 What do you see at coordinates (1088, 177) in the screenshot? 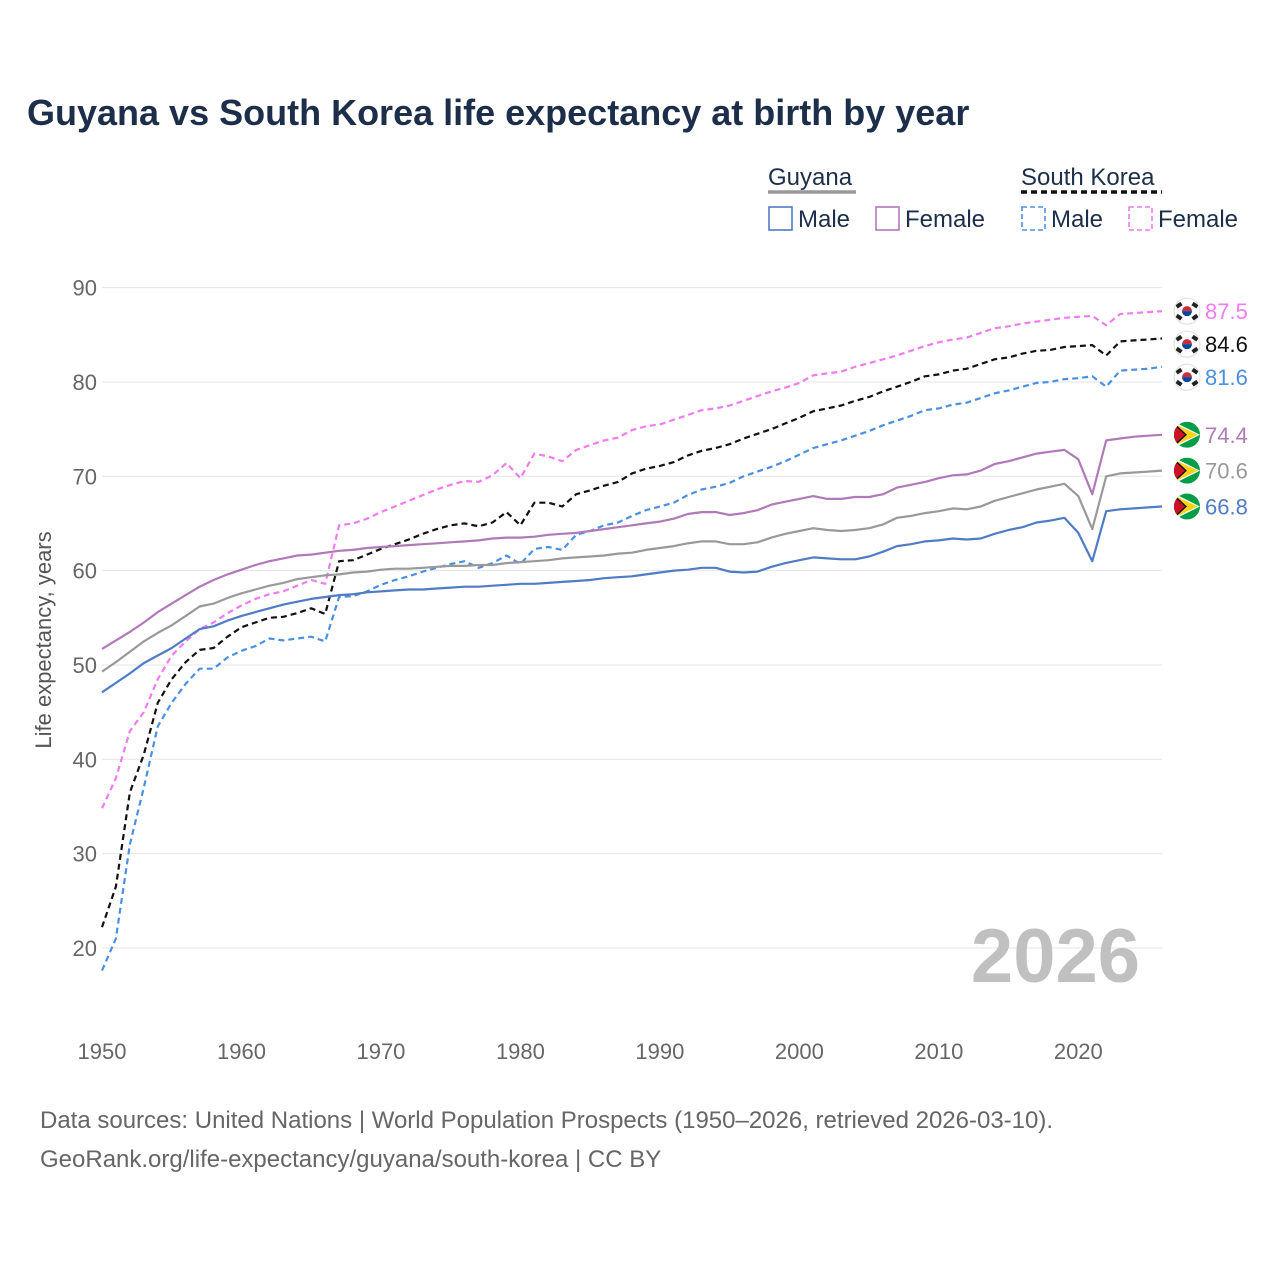
I see `legend-group-south-korea: South Korea` at bounding box center [1088, 177].